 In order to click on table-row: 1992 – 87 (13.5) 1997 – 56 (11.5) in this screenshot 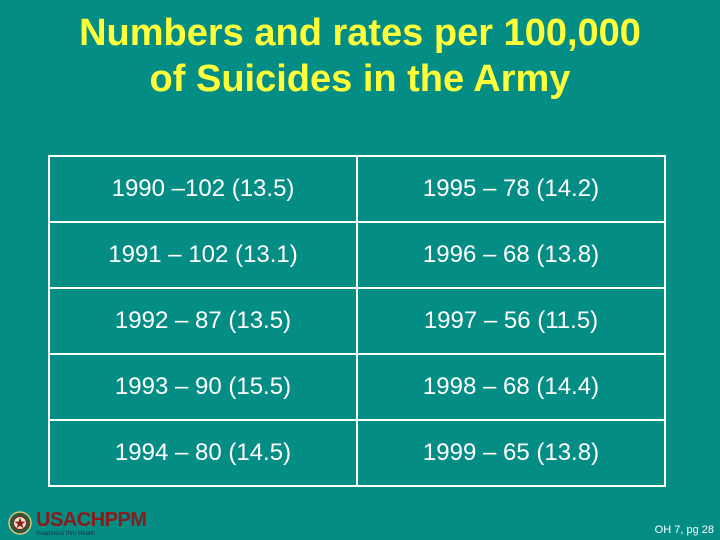, I will do `click(357, 321)`.